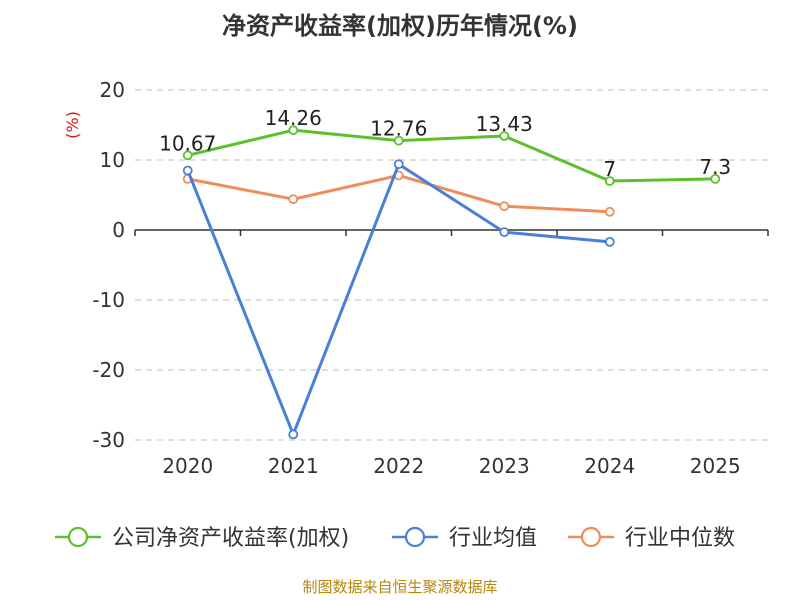  What do you see at coordinates (609, 466) in the screenshot?
I see `x-tick-label: 2024` at bounding box center [609, 466].